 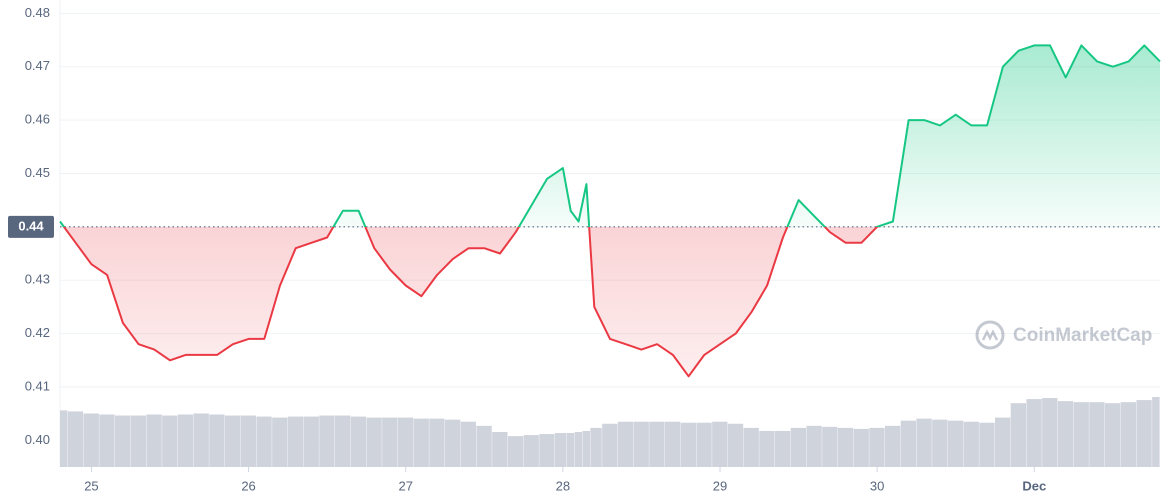 I want to click on watermark: CoinMarketCap, so click(x=1063, y=335).